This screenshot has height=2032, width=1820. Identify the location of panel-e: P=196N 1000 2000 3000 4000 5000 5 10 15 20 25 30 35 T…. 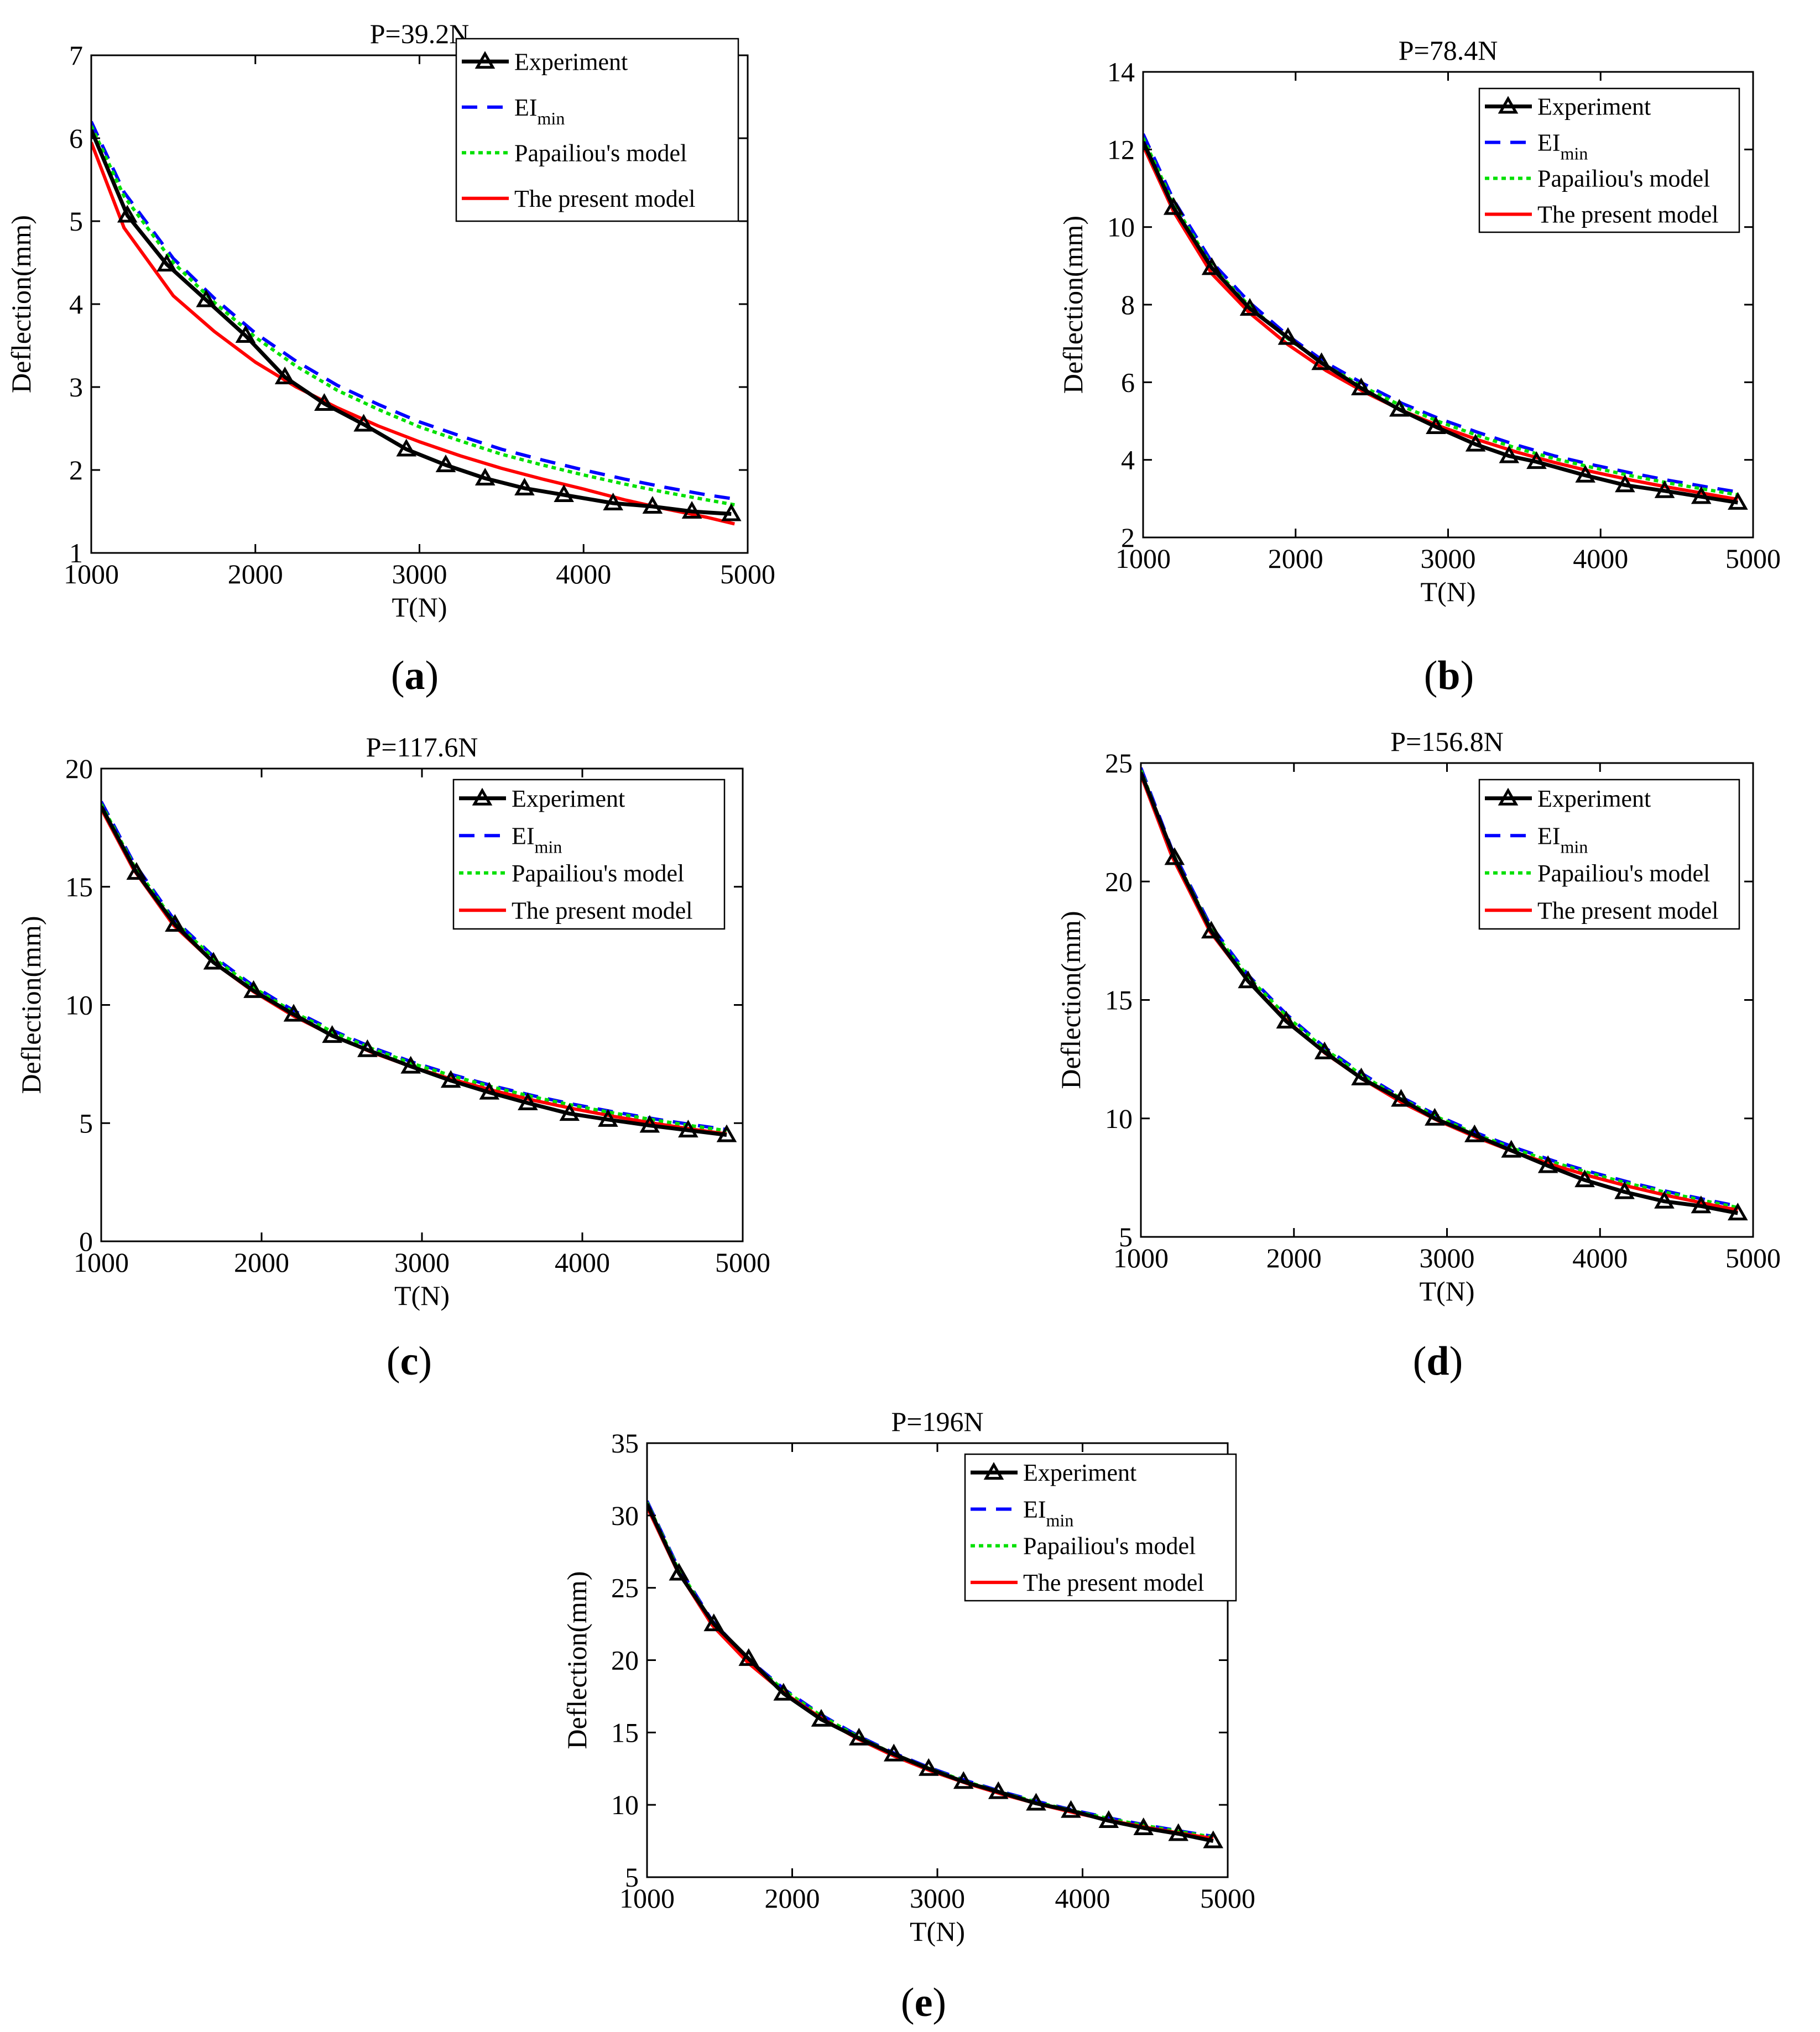
(912, 1710).